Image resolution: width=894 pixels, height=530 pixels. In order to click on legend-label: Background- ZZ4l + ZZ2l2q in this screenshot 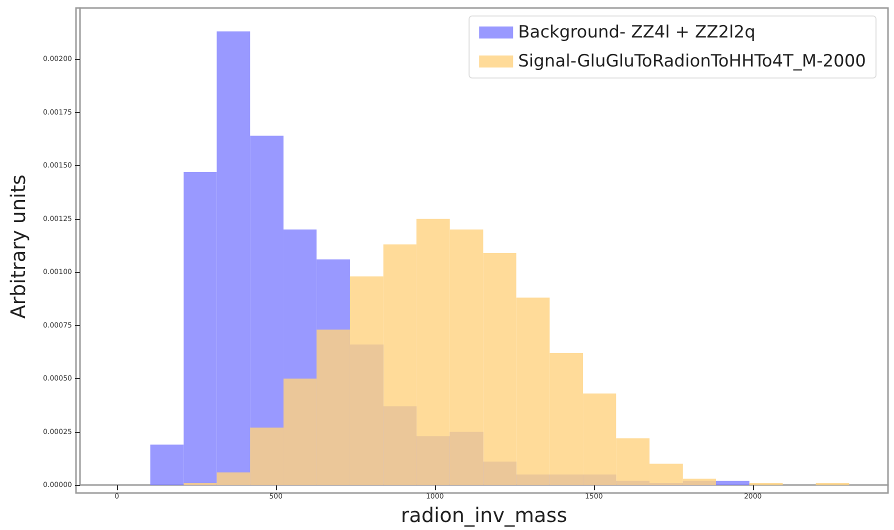, I will do `click(637, 32)`.